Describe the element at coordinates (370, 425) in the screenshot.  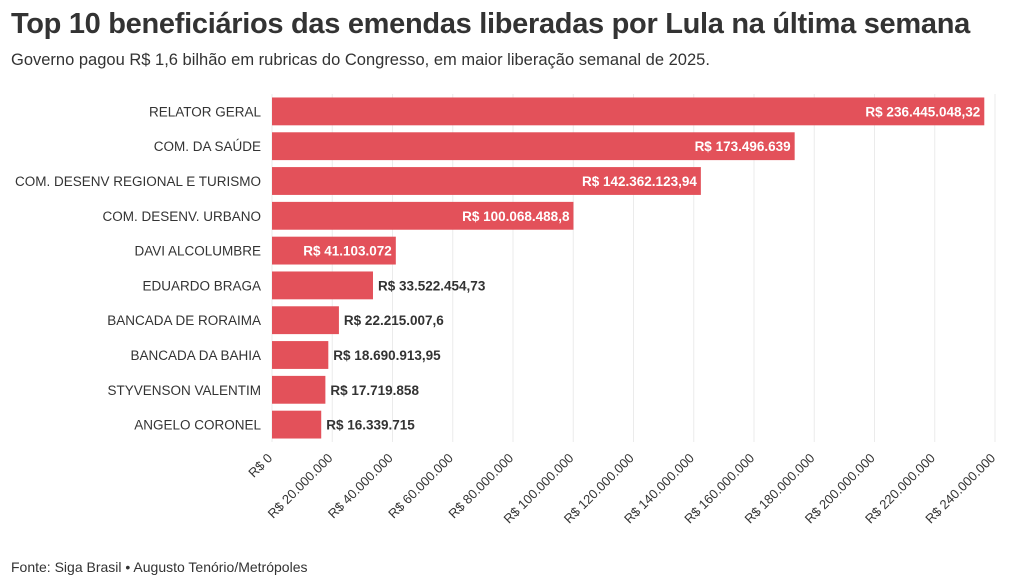
I see `value-label: R$ 16.339.715` at that location.